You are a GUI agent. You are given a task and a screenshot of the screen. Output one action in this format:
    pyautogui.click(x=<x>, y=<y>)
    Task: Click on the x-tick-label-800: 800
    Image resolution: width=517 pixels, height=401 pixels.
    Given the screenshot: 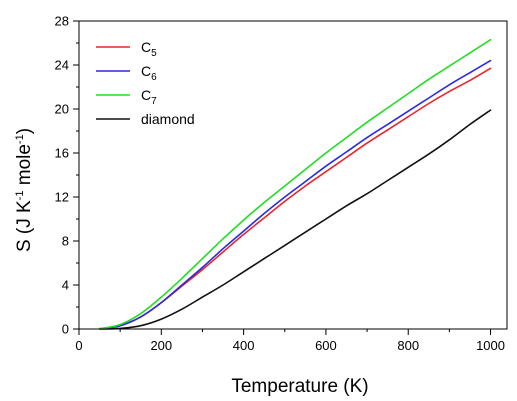 What is the action you would take?
    pyautogui.click(x=408, y=345)
    